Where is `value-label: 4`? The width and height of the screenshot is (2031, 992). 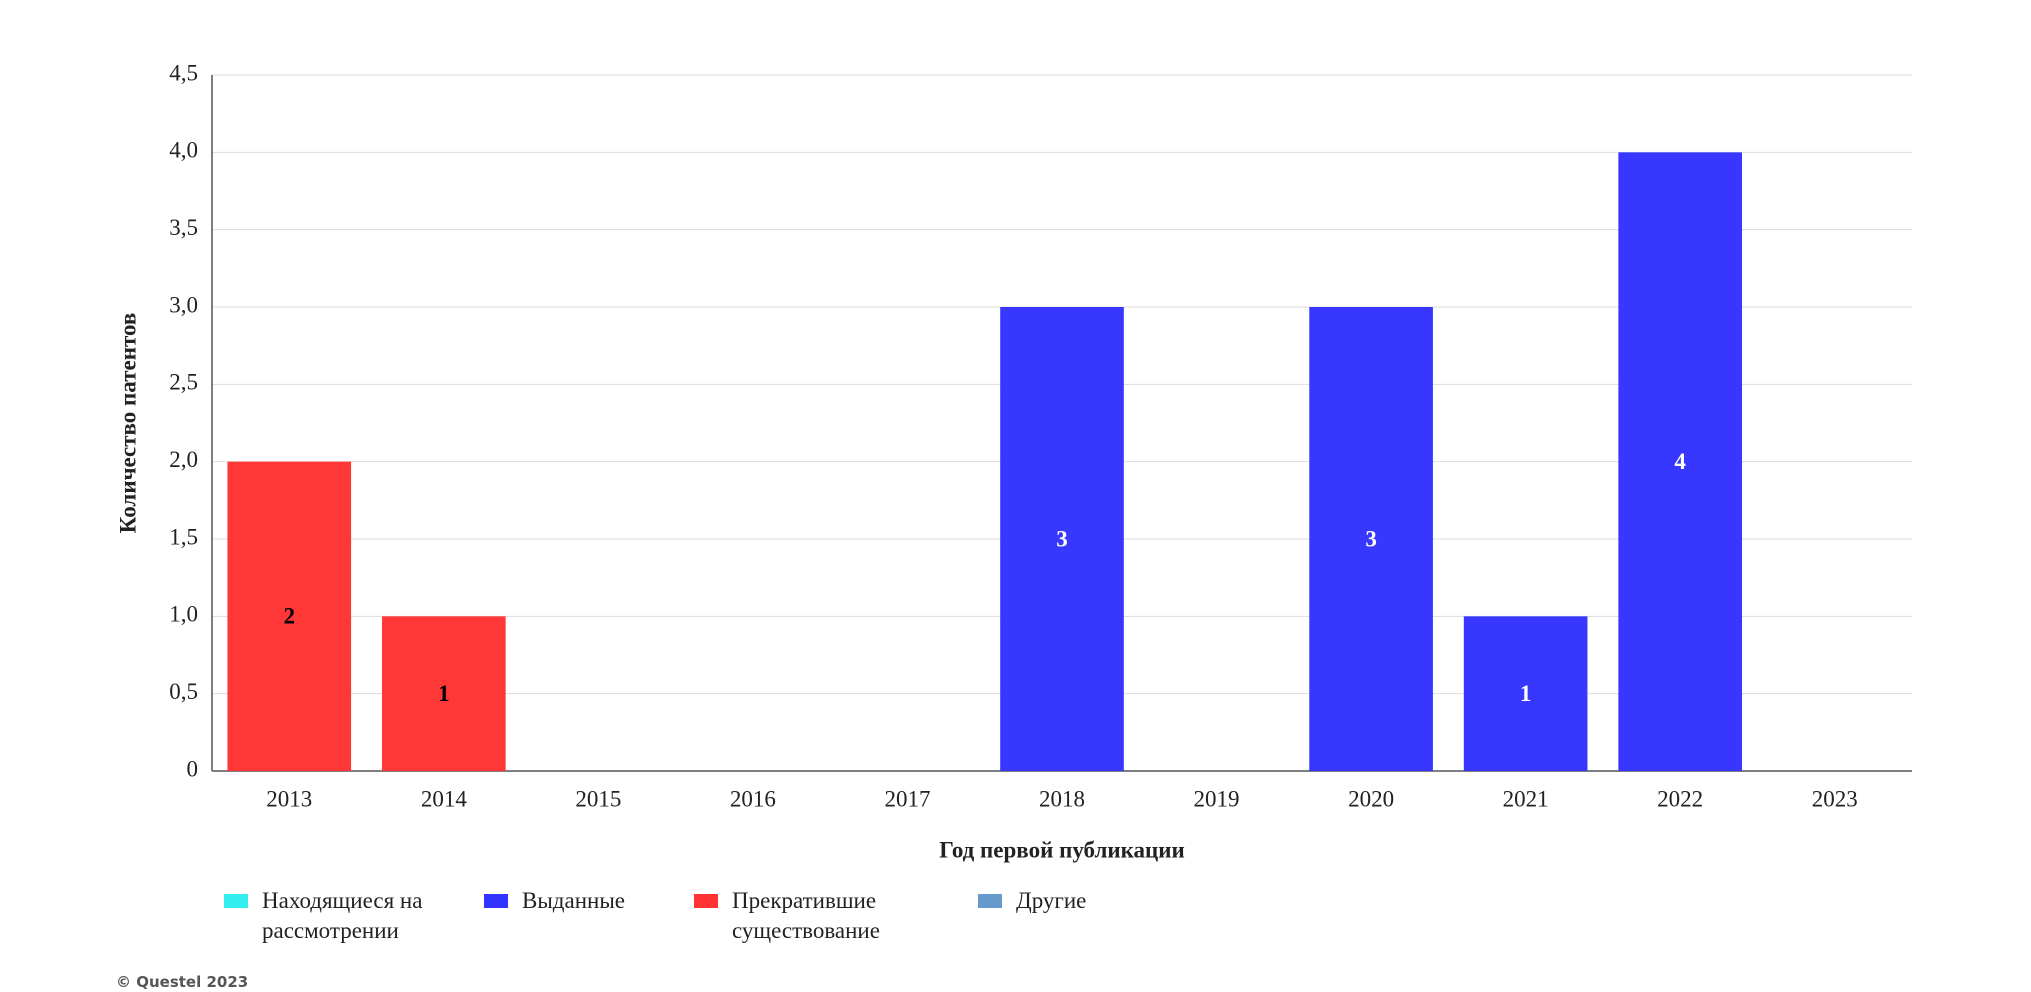
value-label: 4 is located at coordinates (1680, 461).